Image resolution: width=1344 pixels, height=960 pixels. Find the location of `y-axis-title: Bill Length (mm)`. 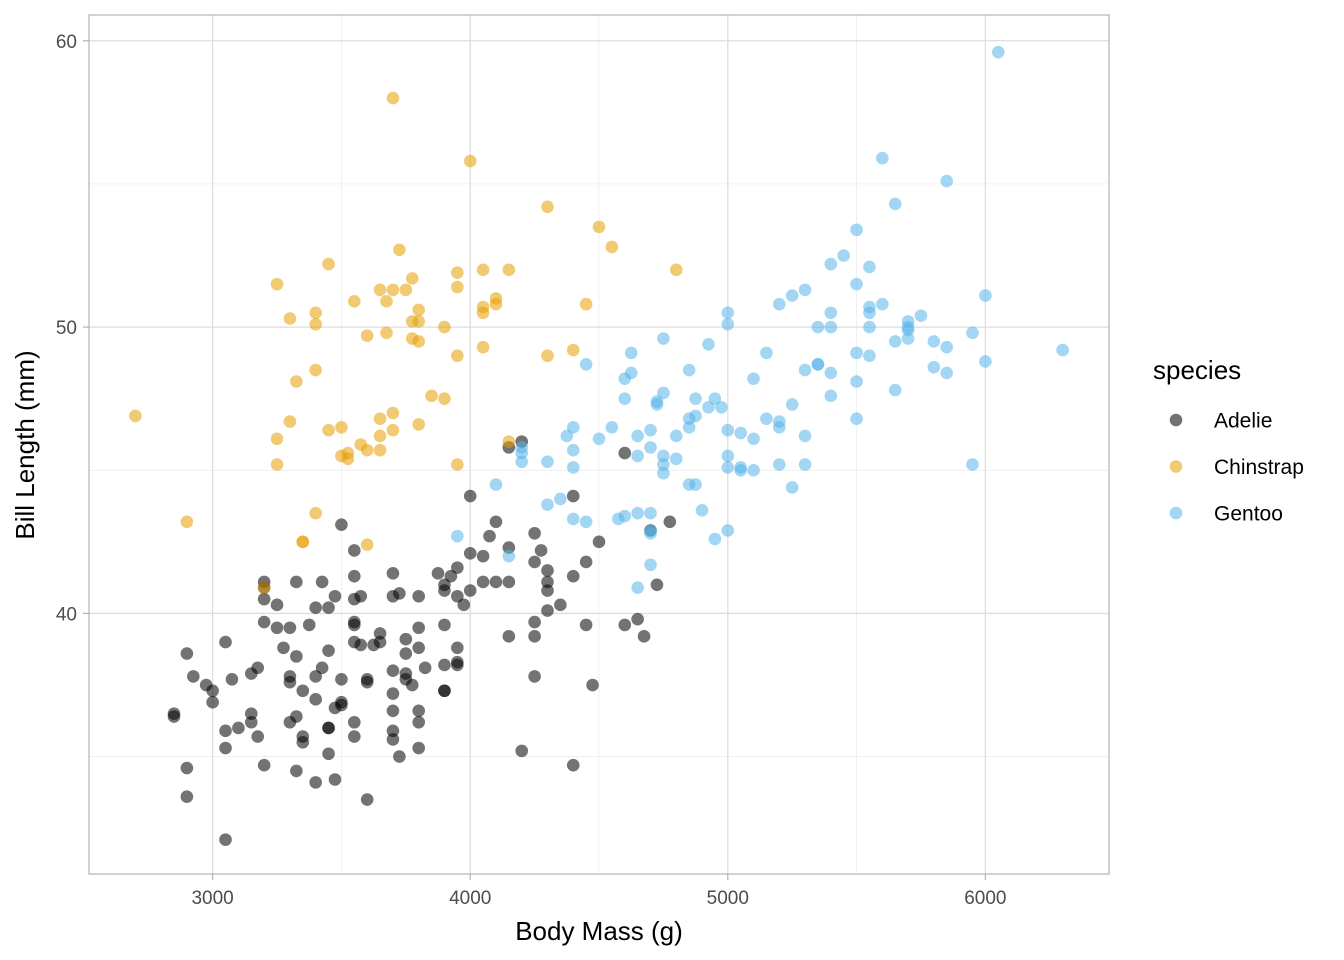

y-axis-title: Bill Length (mm) is located at coordinates (25, 444).